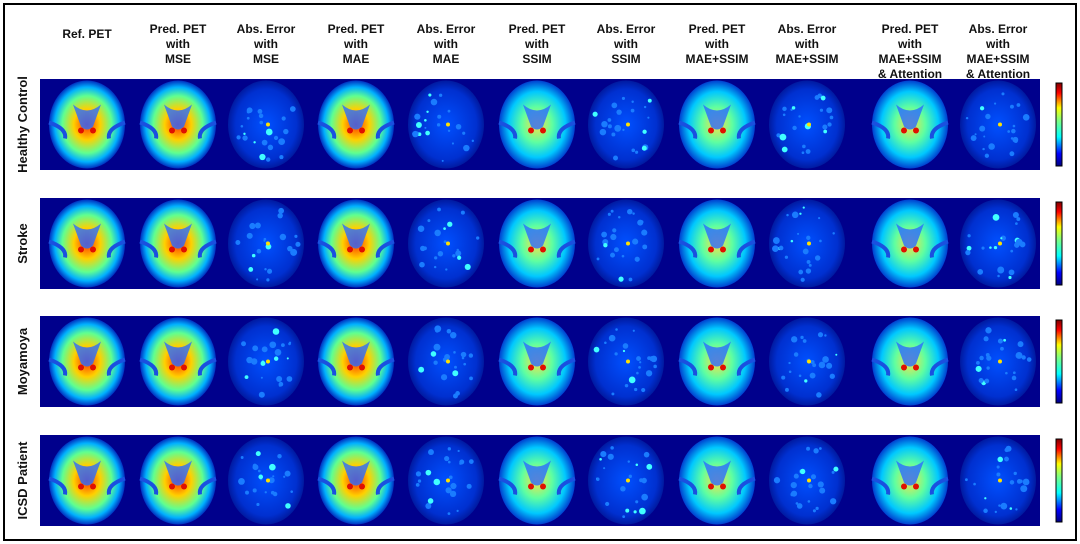  What do you see at coordinates (537, 29) in the screenshot?
I see `column-header: Pred. PET` at bounding box center [537, 29].